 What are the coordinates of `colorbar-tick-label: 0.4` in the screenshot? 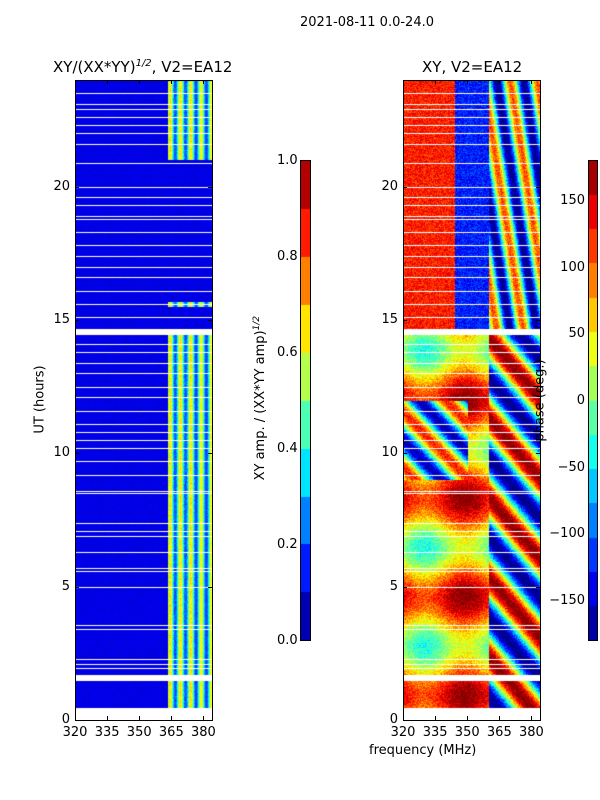 It's located at (287, 448).